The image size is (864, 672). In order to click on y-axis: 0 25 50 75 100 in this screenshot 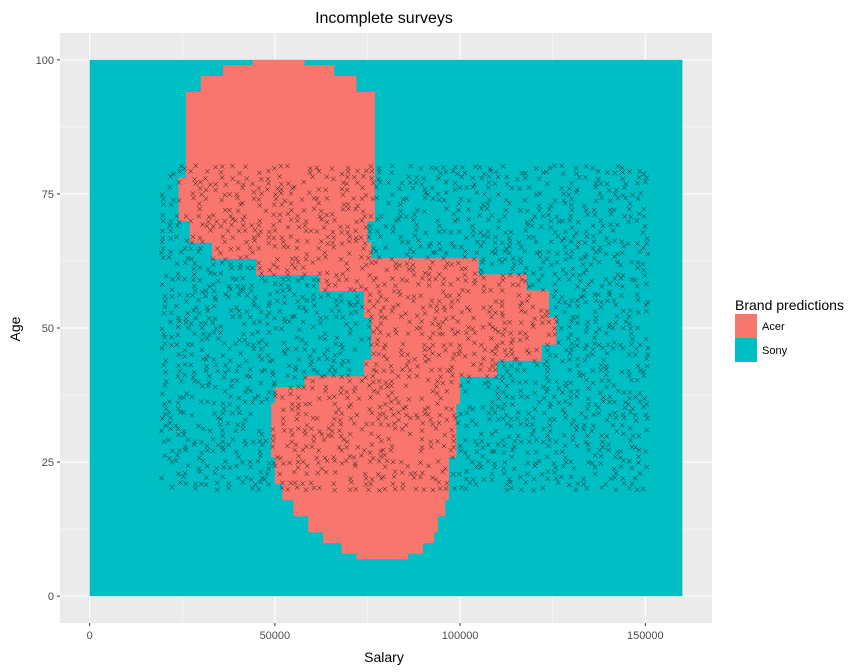, I will do `click(48, 329)`.